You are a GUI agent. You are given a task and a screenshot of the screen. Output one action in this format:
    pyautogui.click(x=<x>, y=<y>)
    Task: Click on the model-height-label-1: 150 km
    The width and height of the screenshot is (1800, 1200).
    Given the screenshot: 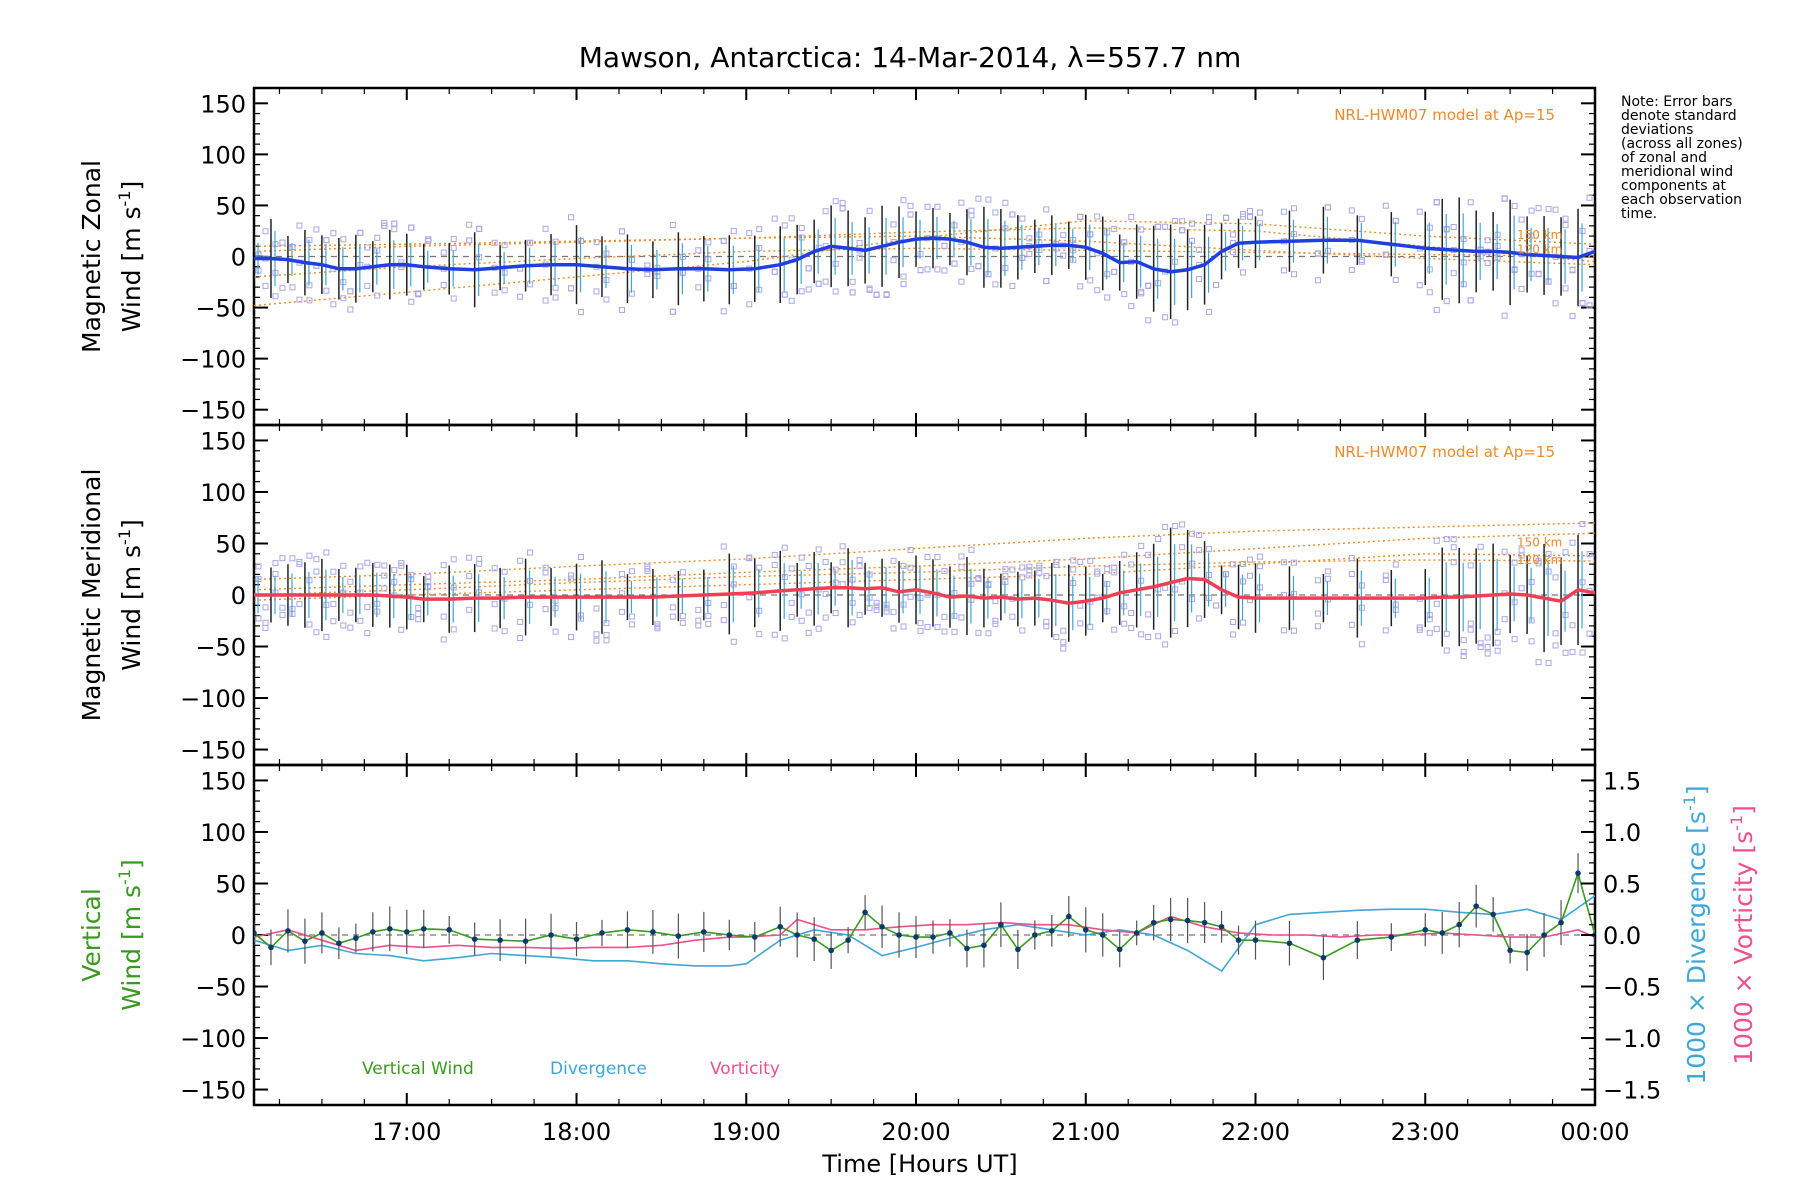 What is the action you would take?
    pyautogui.click(x=1539, y=235)
    